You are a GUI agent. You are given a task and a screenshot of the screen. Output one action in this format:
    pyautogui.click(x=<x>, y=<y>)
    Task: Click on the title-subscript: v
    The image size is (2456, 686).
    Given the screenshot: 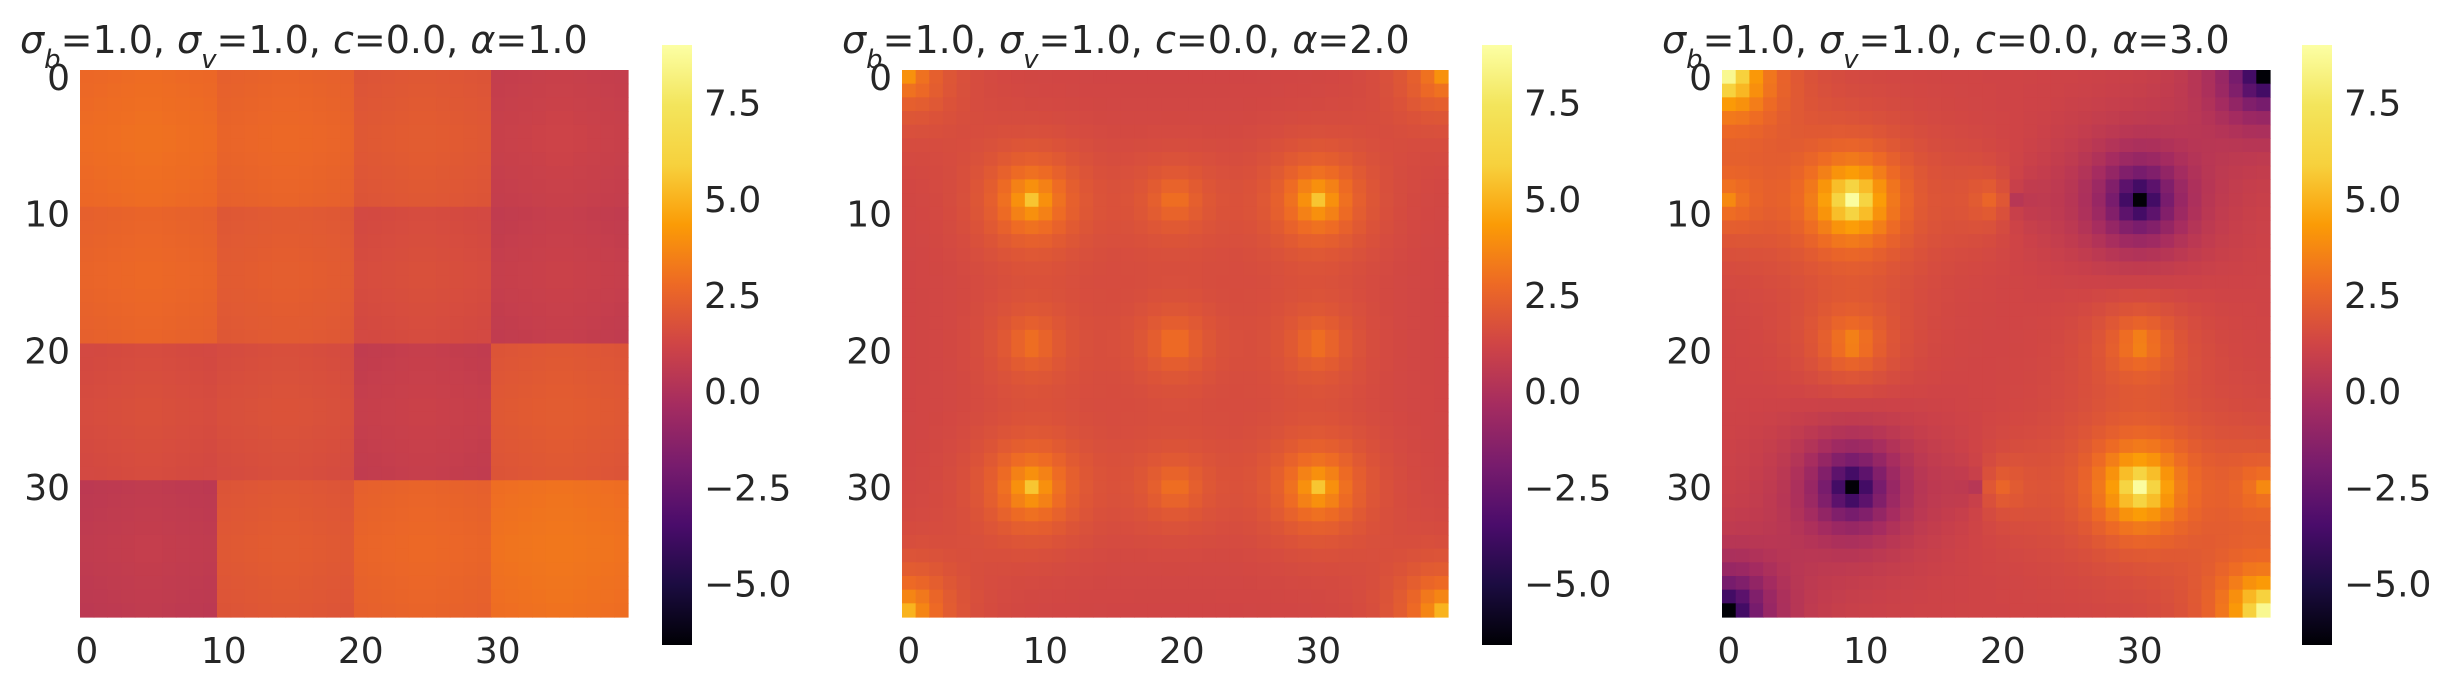 What is the action you would take?
    pyautogui.click(x=1851, y=60)
    